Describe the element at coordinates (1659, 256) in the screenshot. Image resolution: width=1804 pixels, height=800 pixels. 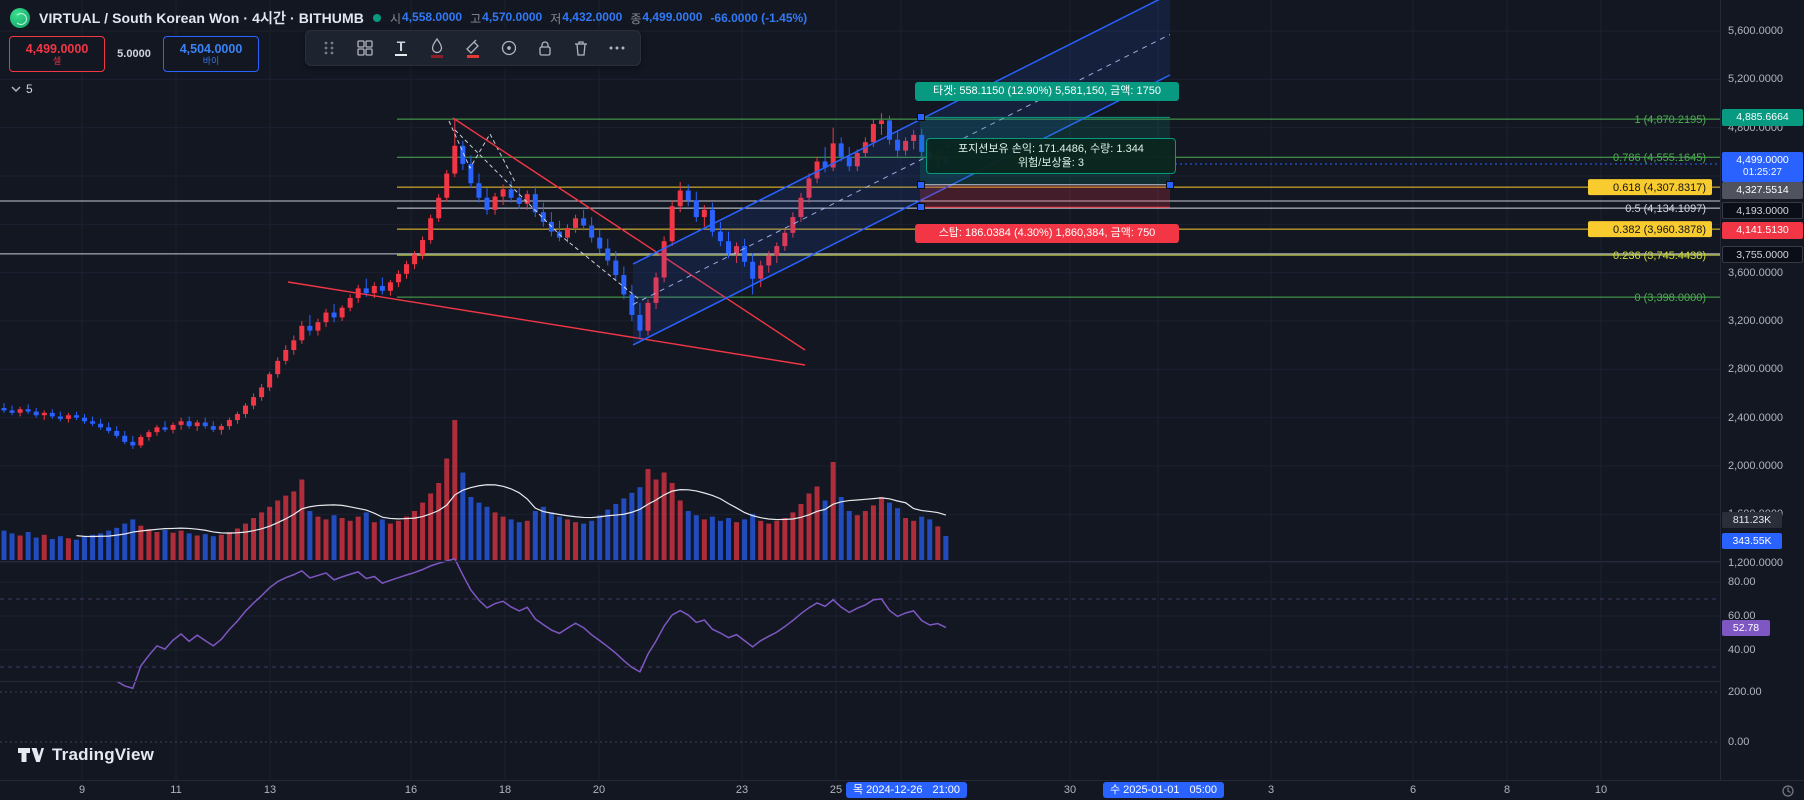
I see `svg-text: 0.236 (3,745.4438)` at that location.